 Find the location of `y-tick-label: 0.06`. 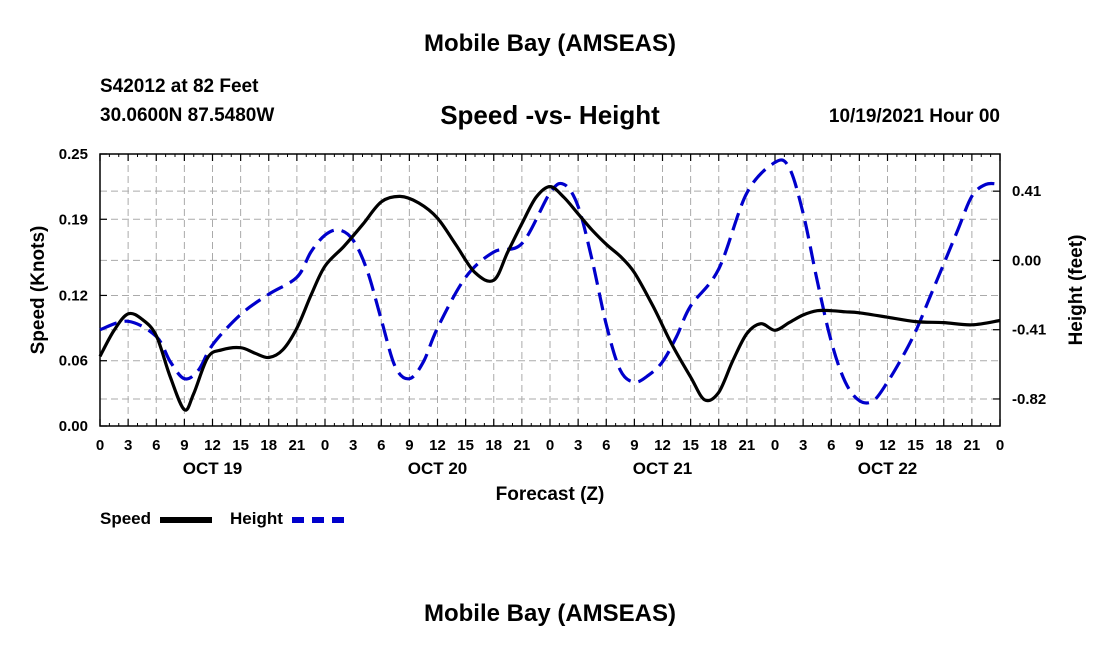

y-tick-label: 0.06 is located at coordinates (73, 361).